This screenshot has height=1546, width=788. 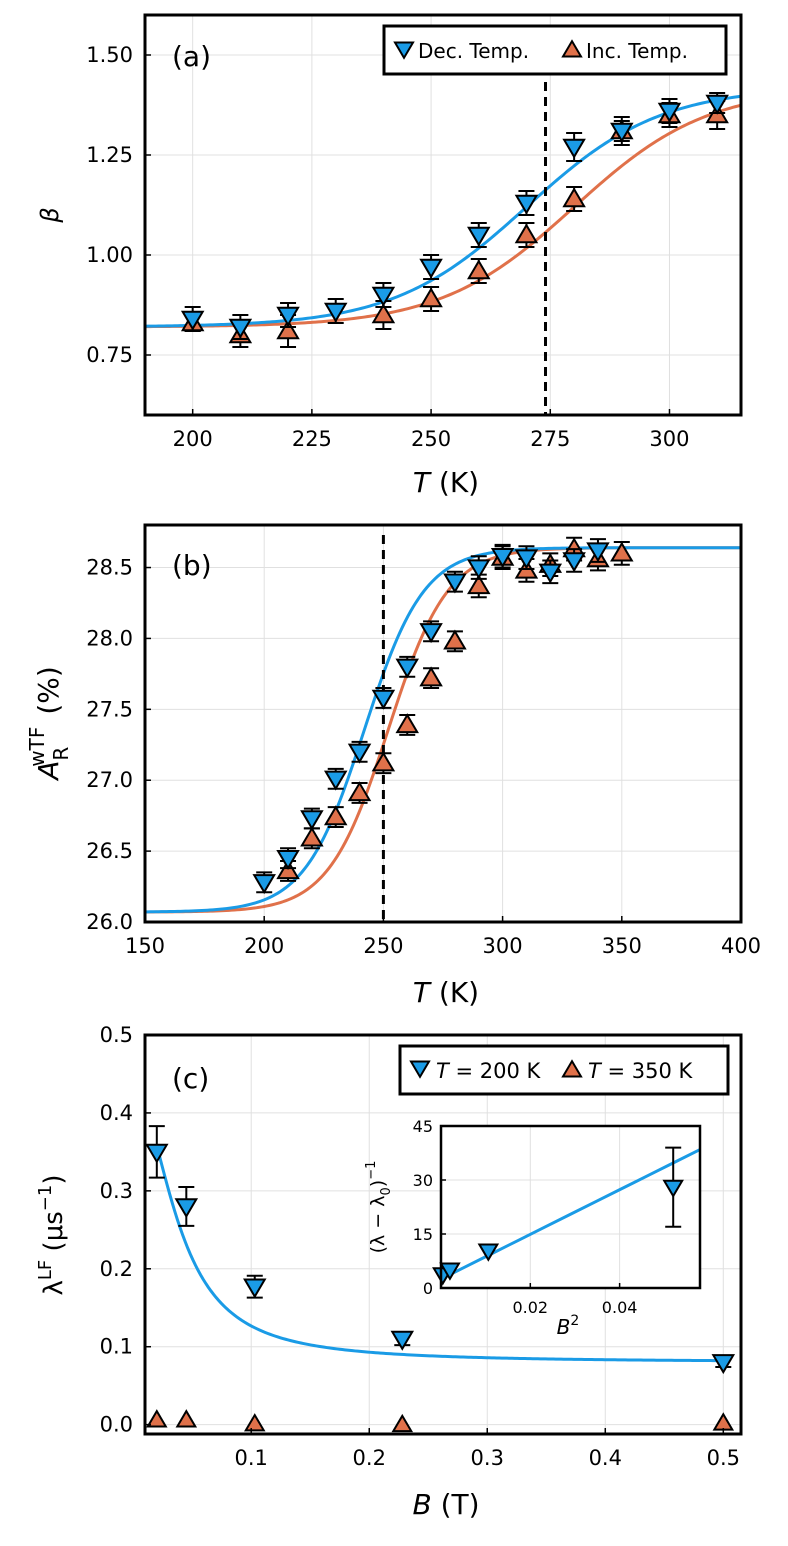 I want to click on inset-background, so click(x=570, y=1207).